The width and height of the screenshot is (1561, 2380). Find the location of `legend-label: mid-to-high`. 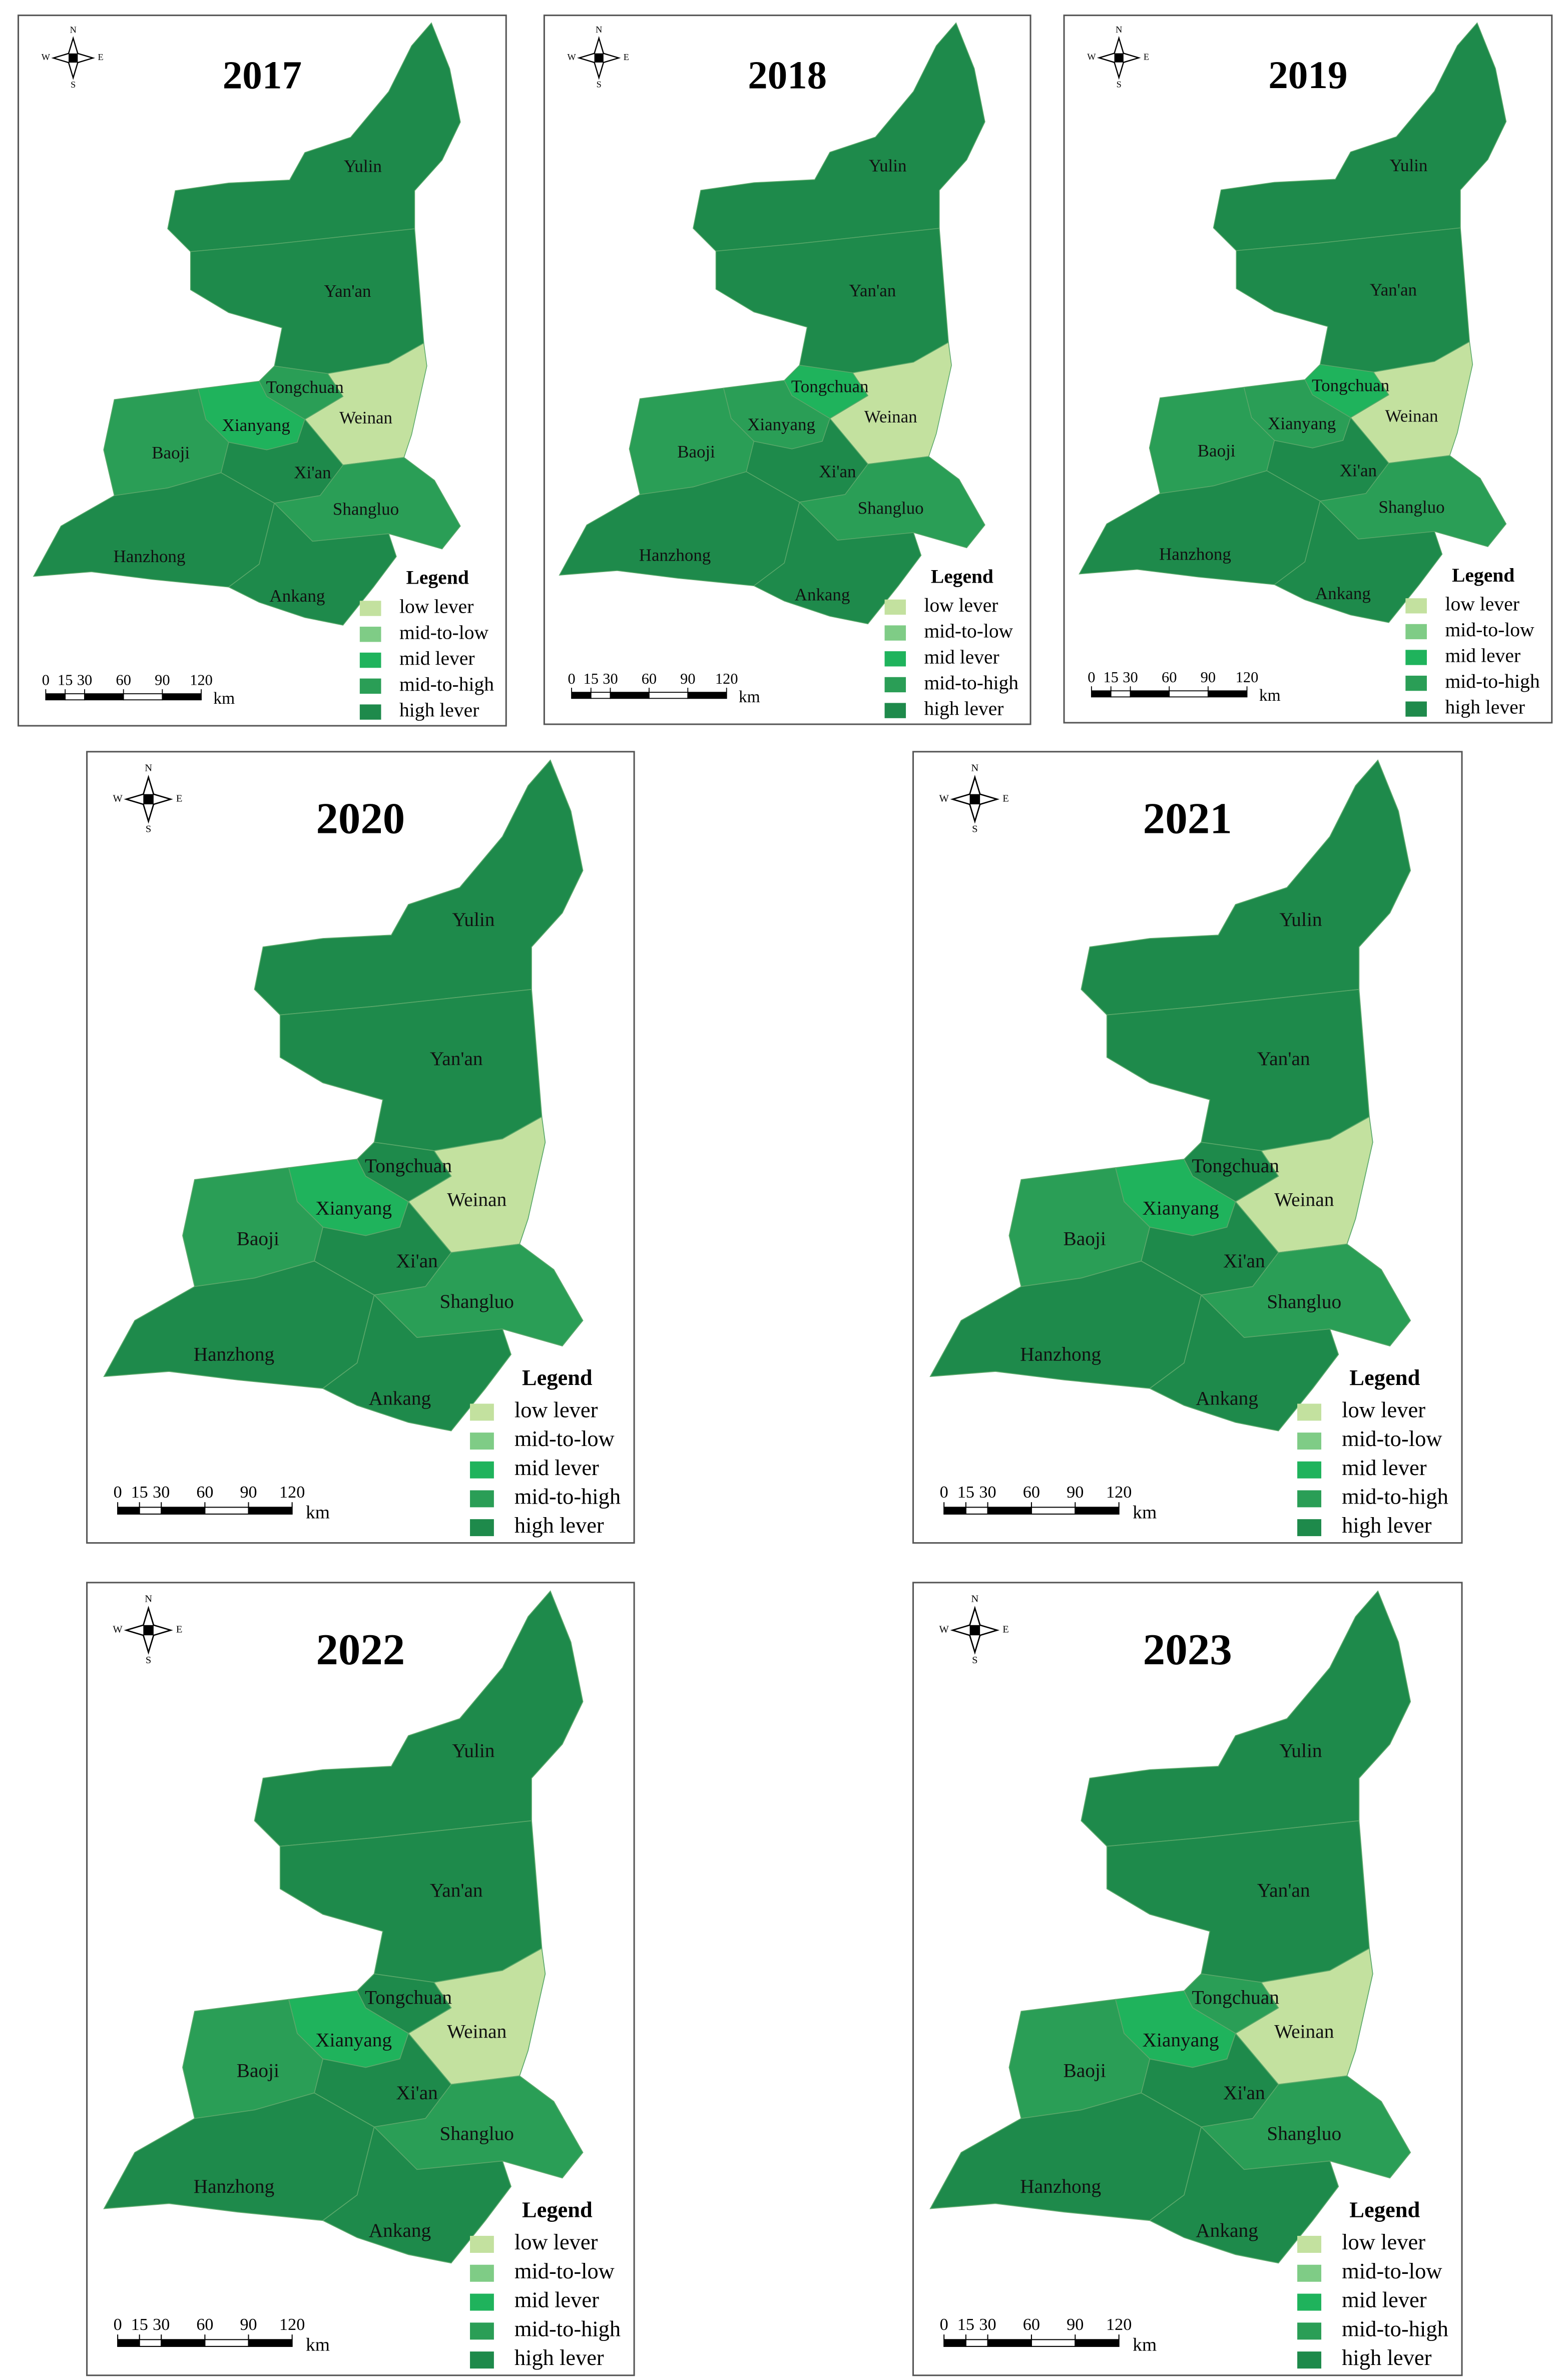

legend-label: mid-to-high is located at coordinates (568, 1497).